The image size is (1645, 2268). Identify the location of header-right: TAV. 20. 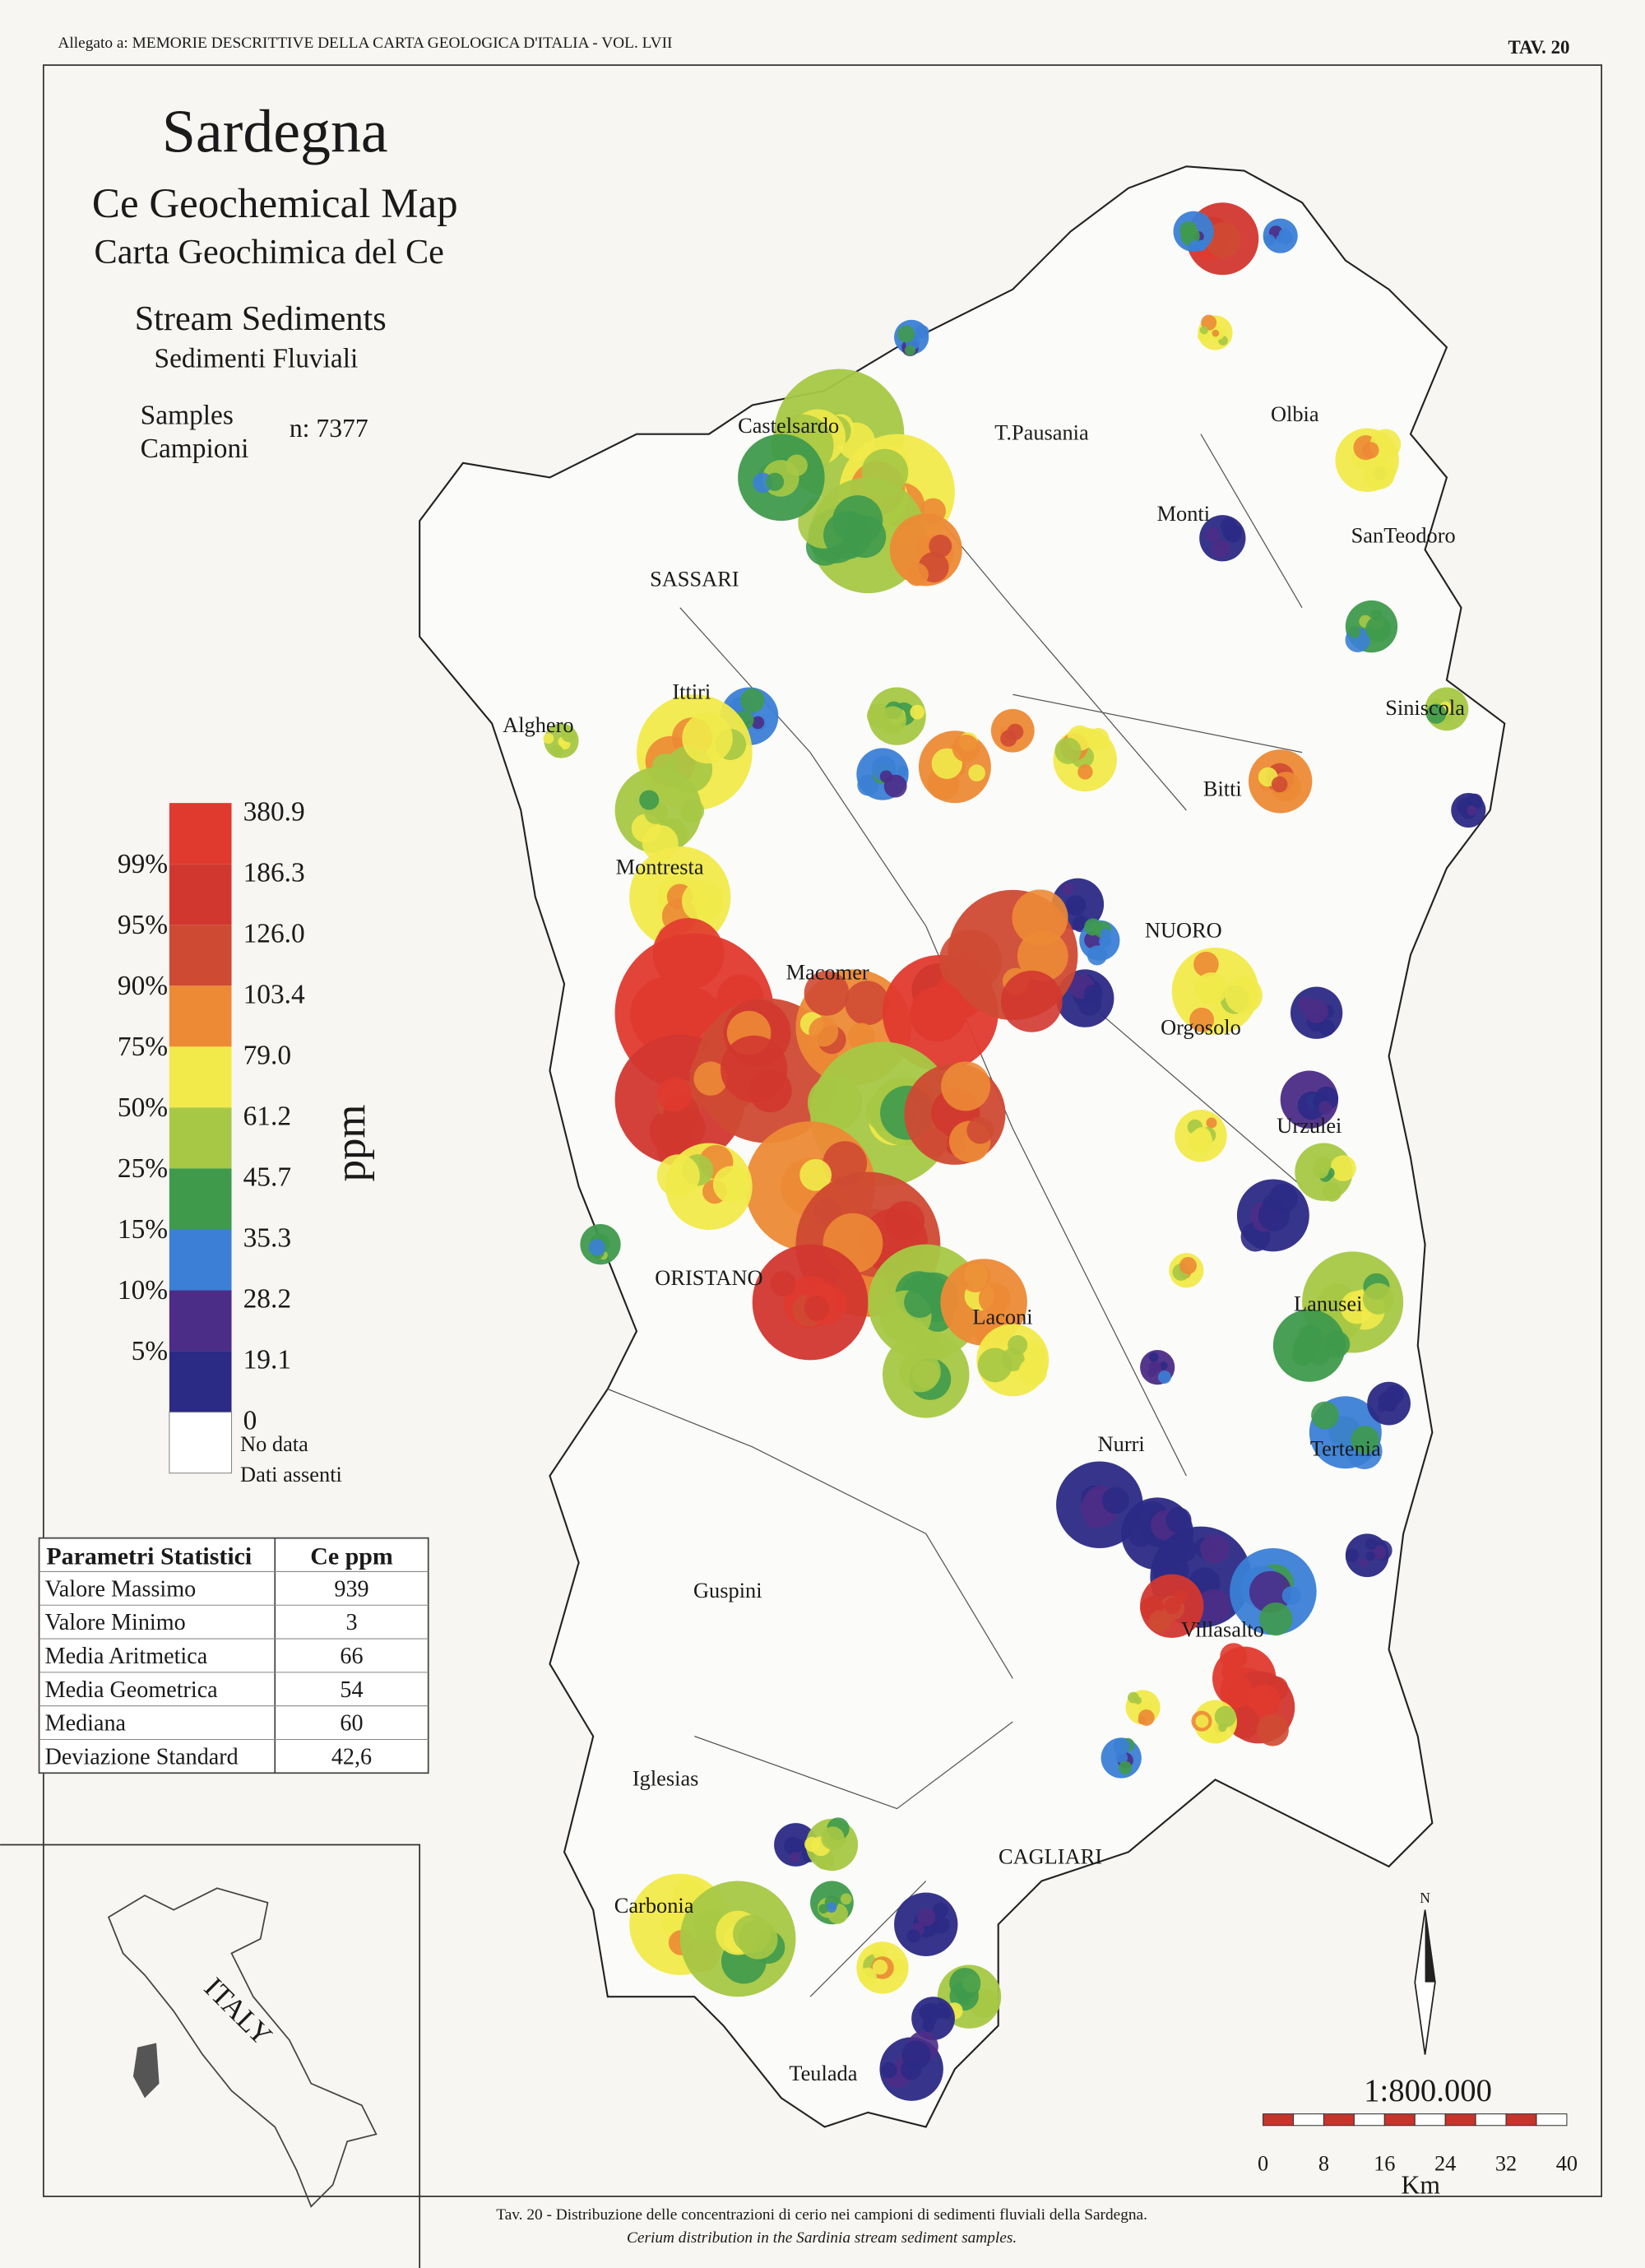
(1538, 47).